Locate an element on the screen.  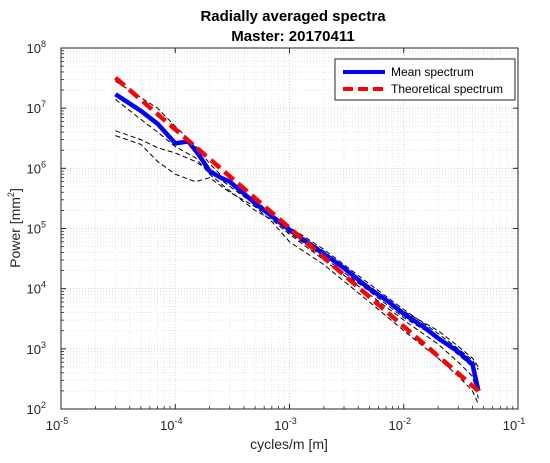
y-tick-label: 10³ is located at coordinates (36, 348).